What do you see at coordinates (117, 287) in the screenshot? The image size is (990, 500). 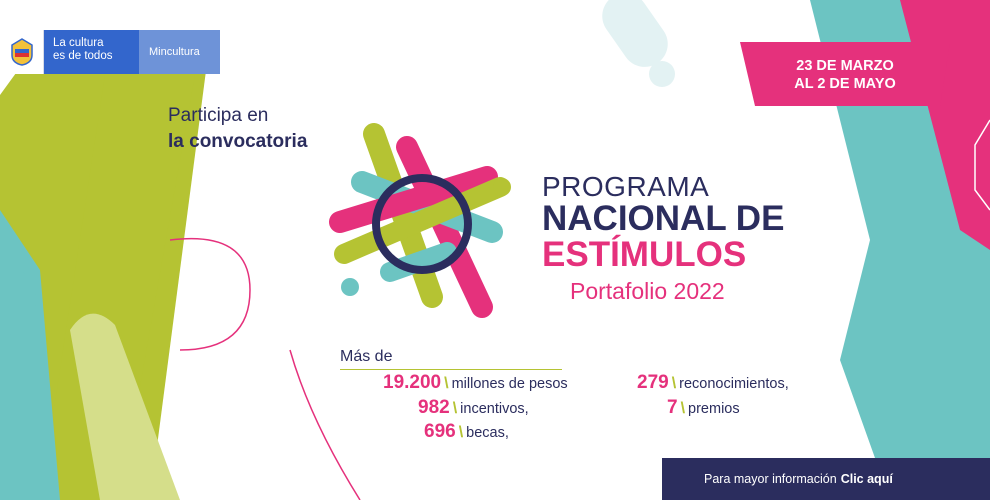 I see `lime-band-extra` at bounding box center [117, 287].